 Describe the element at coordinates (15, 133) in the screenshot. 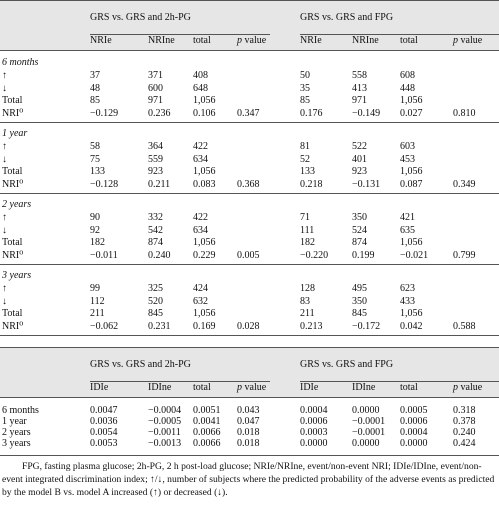

I see `section-title: 1 year` at that location.